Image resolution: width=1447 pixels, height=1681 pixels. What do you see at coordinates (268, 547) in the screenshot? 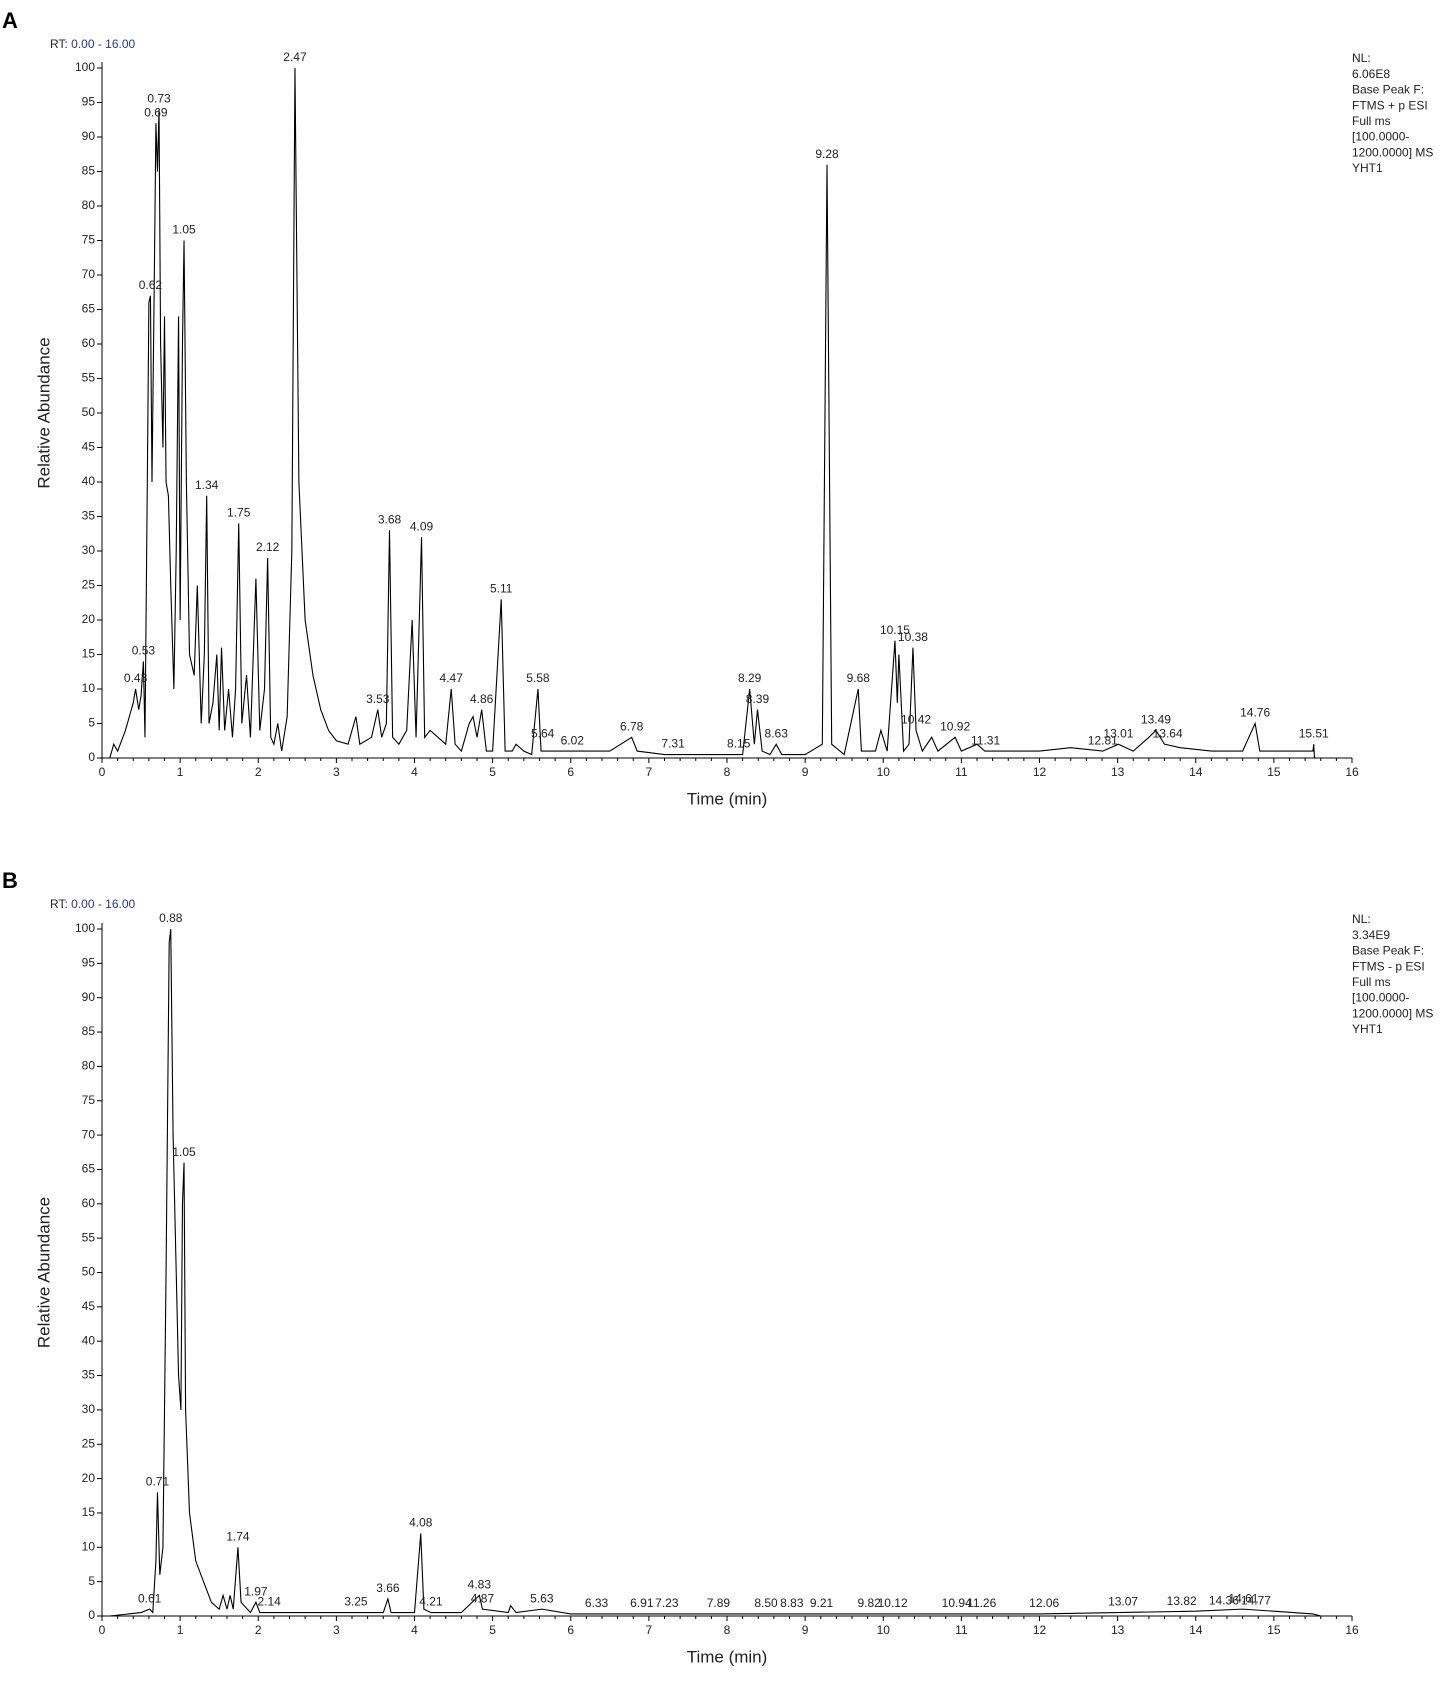
I see `peak-label: 2.12` at bounding box center [268, 547].